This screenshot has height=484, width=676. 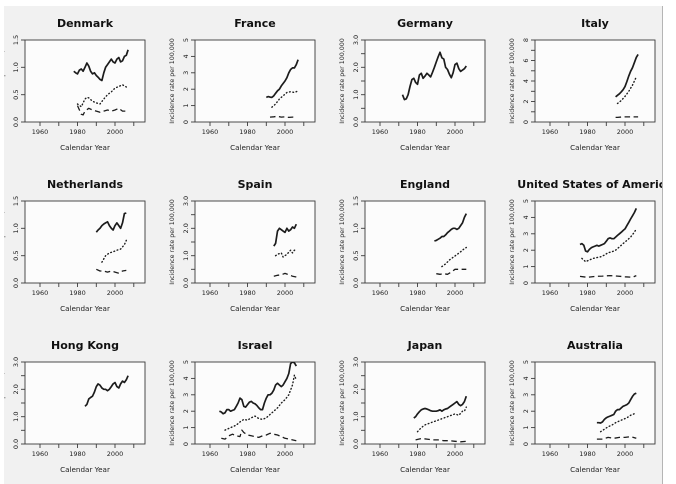 I want to click on chart-title: Spain, so click(x=255, y=184).